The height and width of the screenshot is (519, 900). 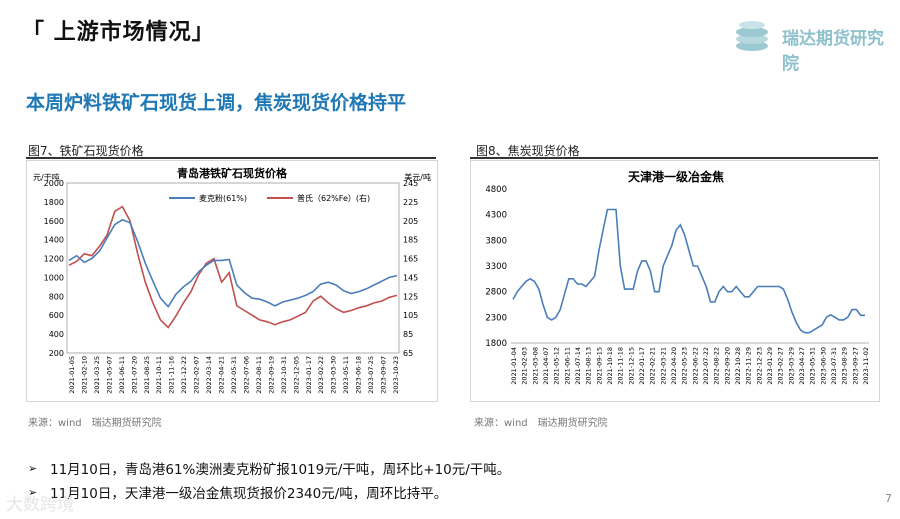 I want to click on y-tick-right: 105, so click(x=410, y=315).